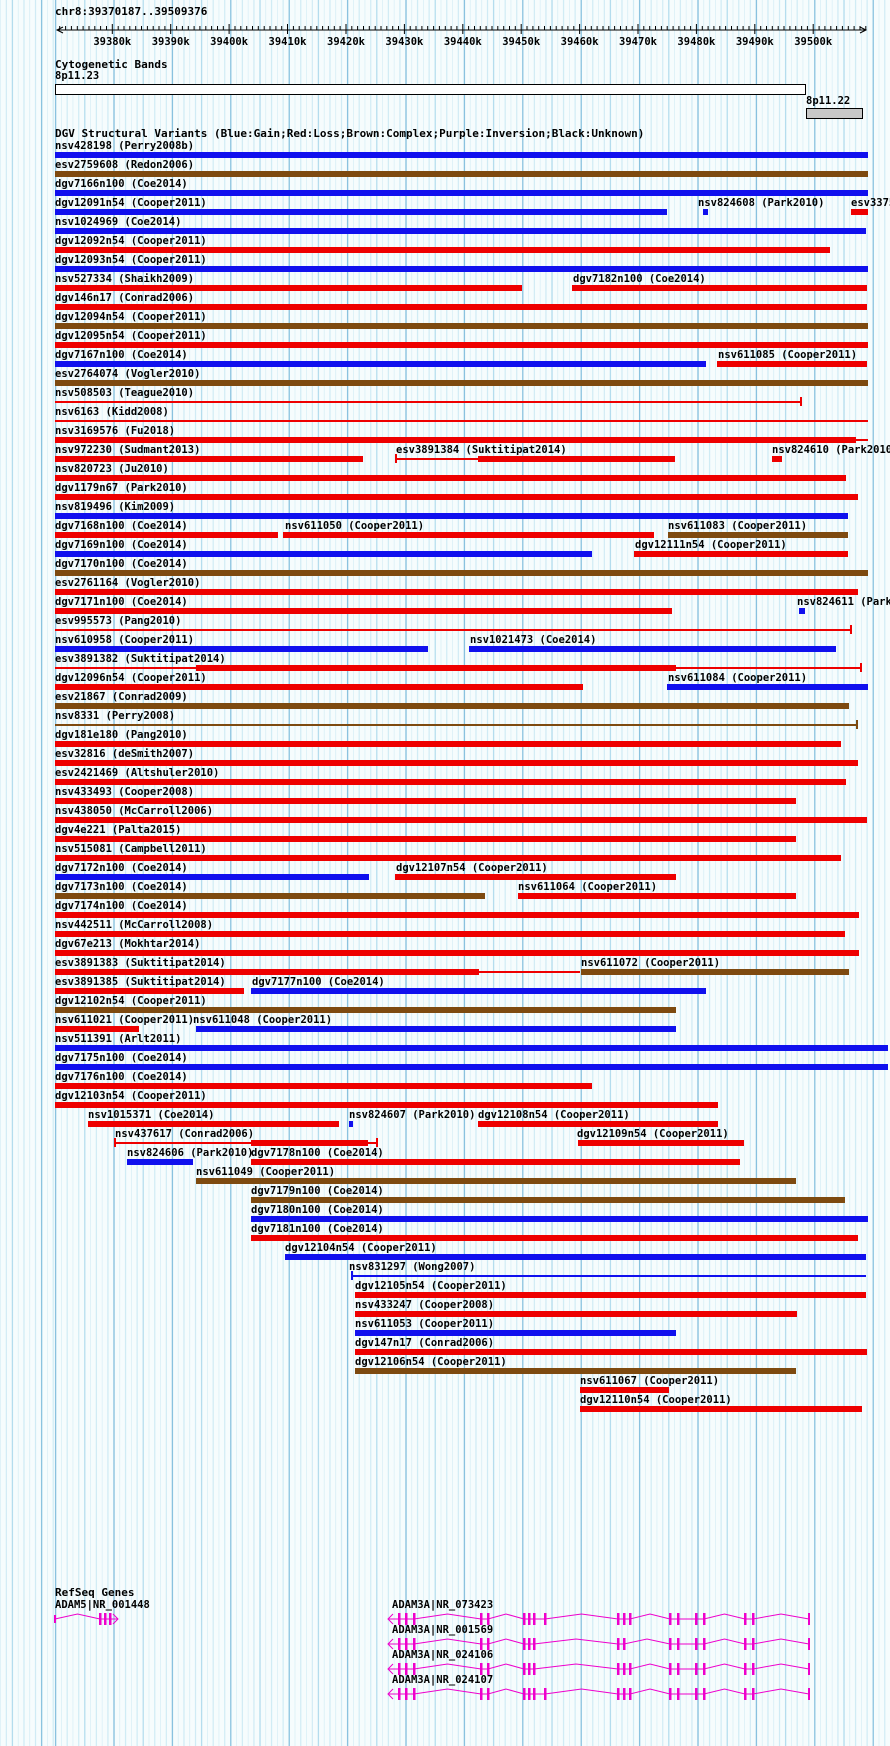  I want to click on variant-label: nsv824607 (Park2010), so click(412, 1115).